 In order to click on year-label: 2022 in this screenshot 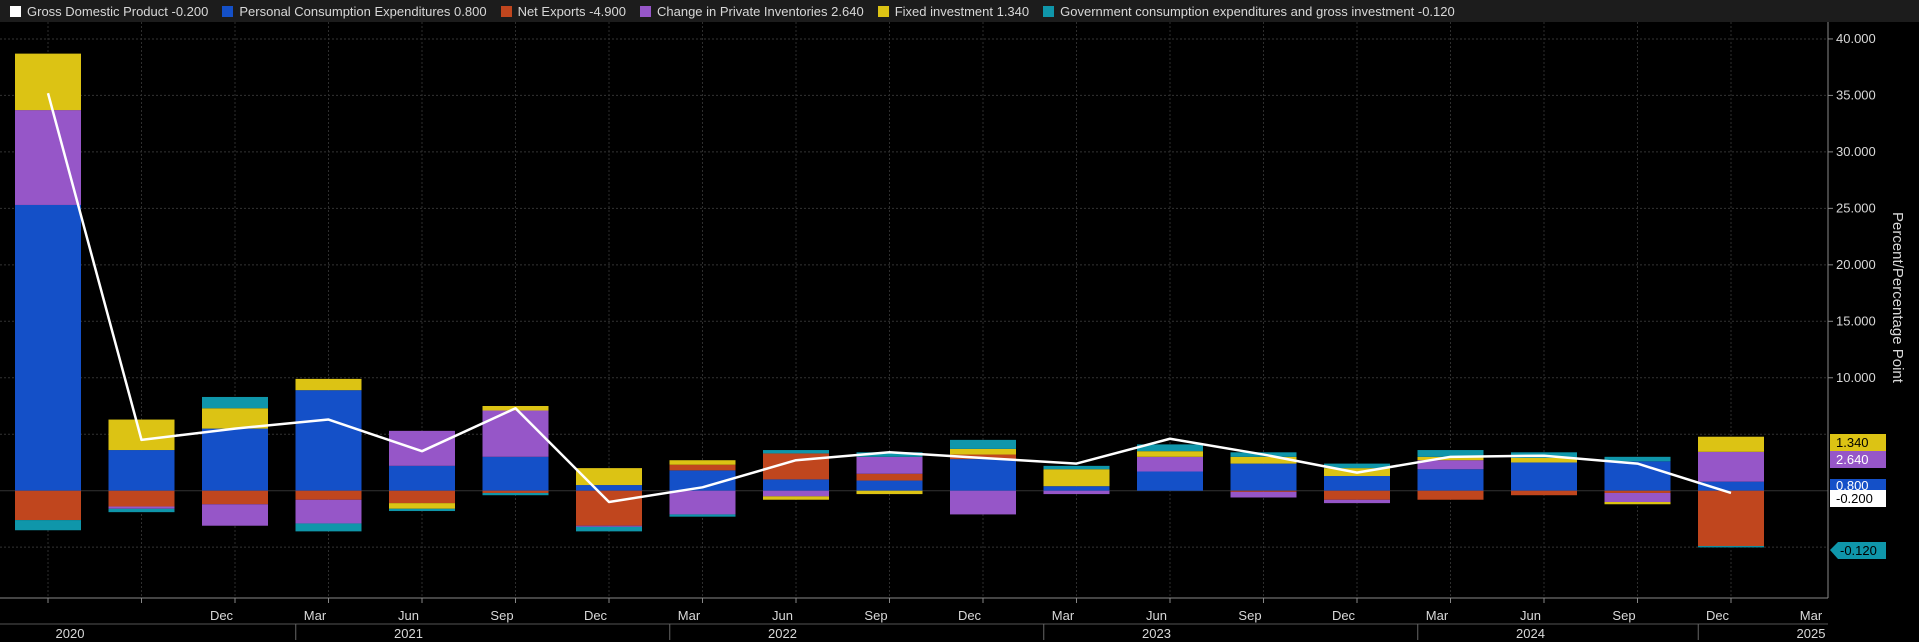, I will do `click(782, 633)`.